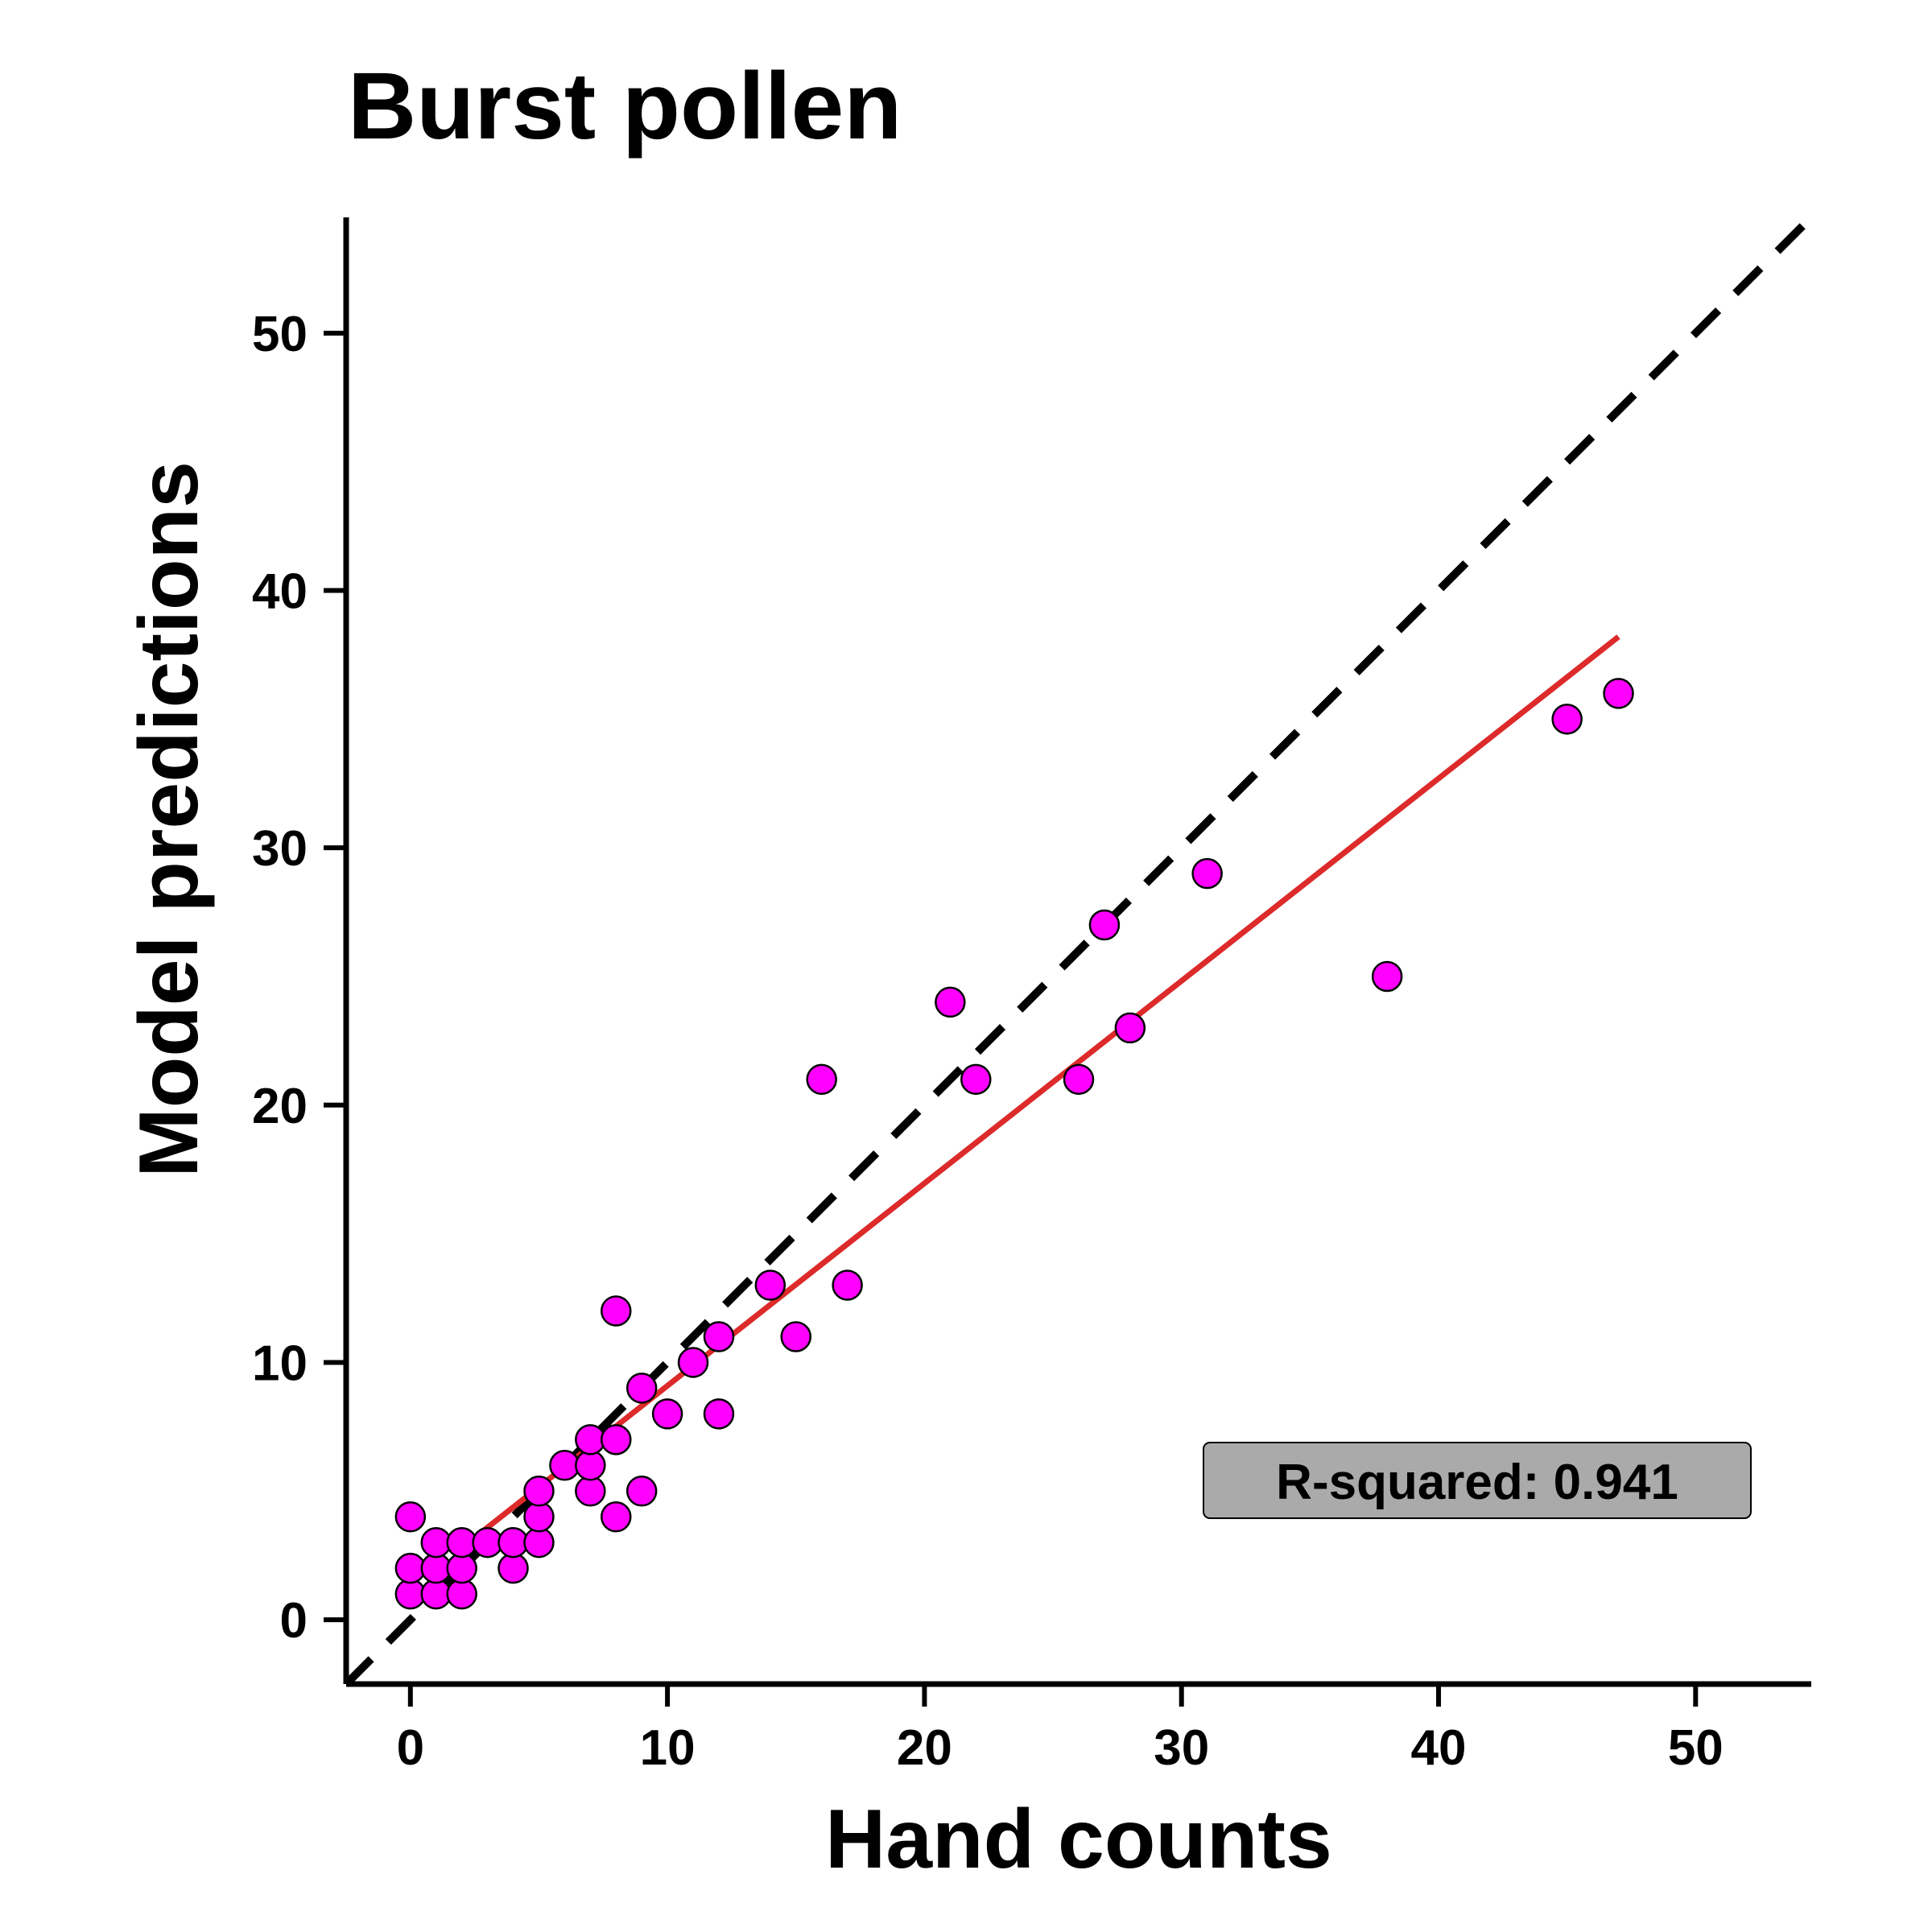  Describe the element at coordinates (1181, 1748) in the screenshot. I see `x-tick-label: 30` at that location.